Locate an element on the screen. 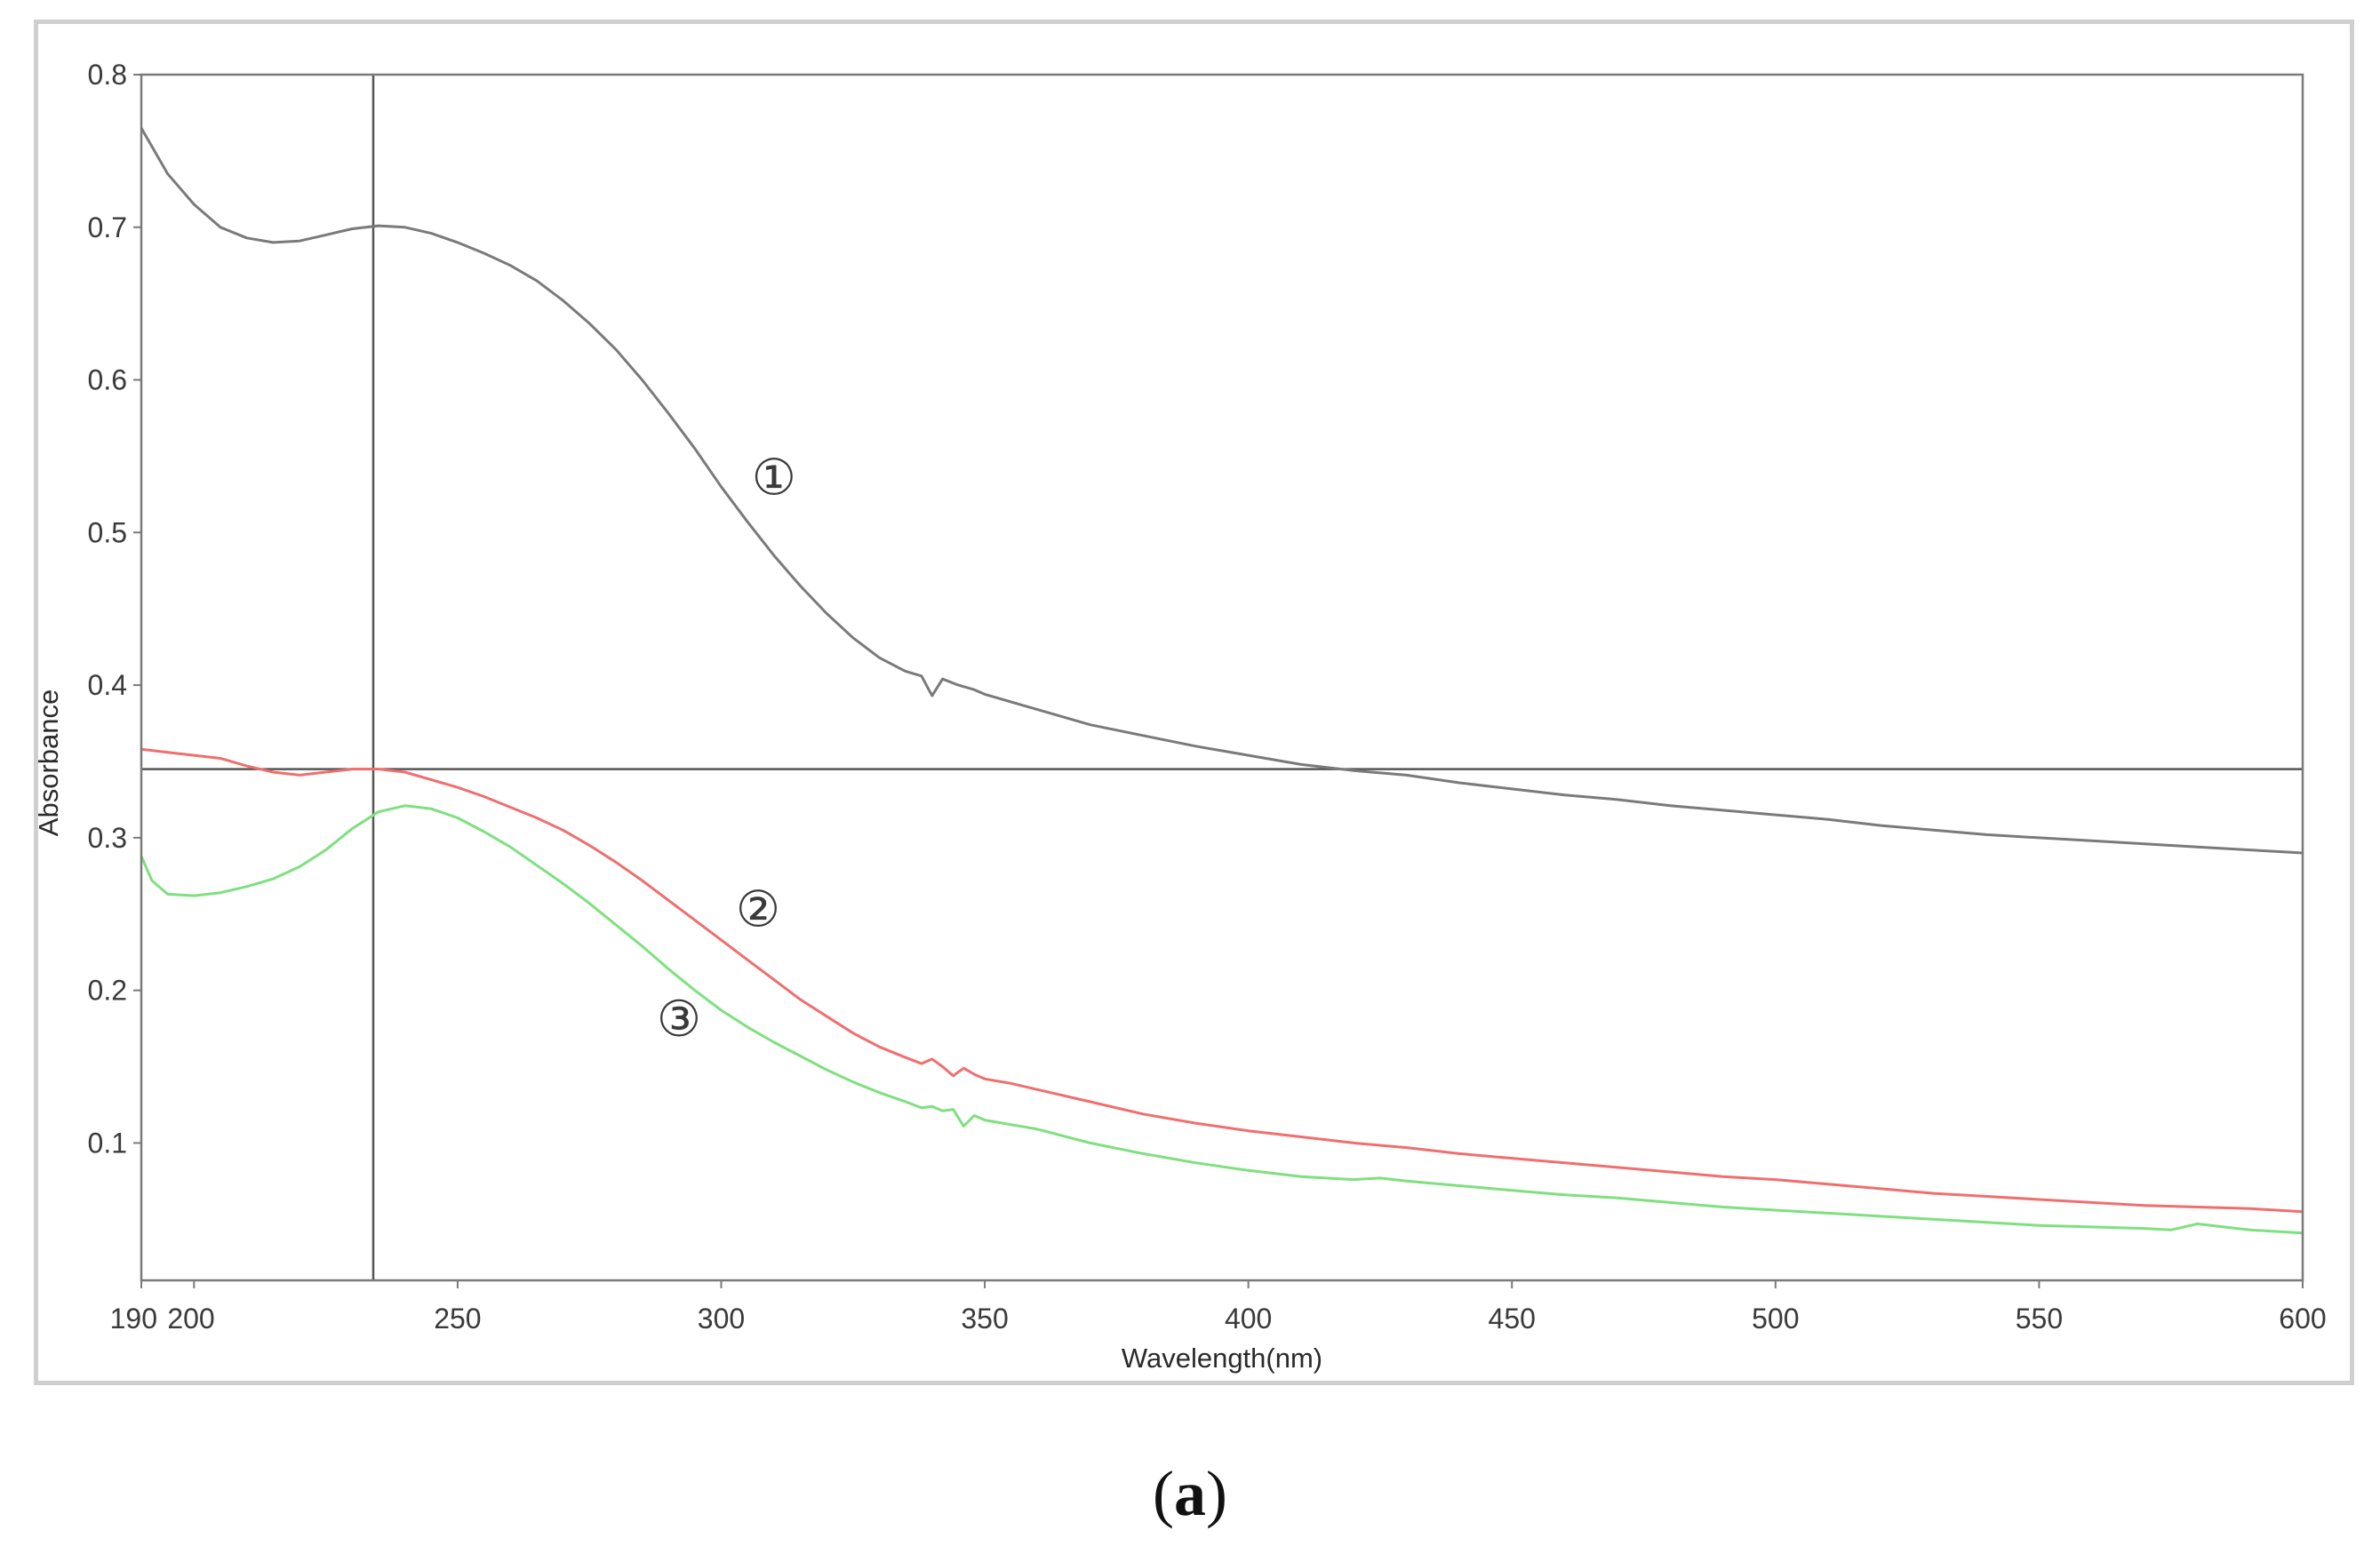 The image size is (2380, 1554). x-axis: 190 200 250 300 350 400 450 500 550 600 is located at coordinates (1218, 1308).